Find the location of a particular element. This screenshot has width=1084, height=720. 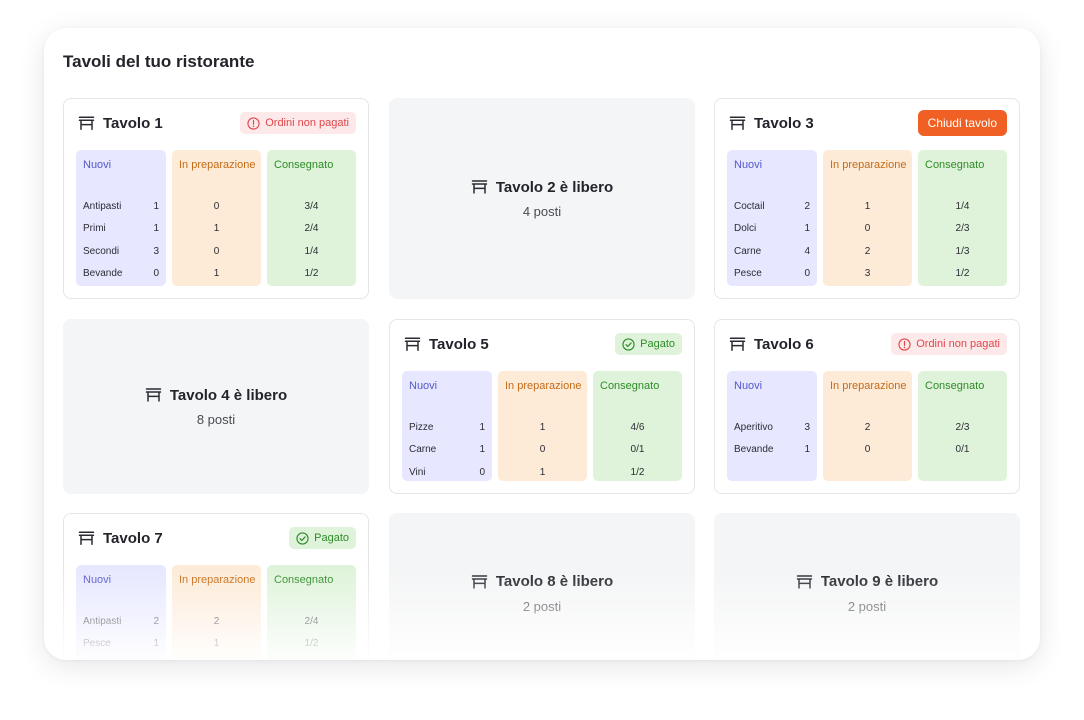

column-rows: 4/6 0/1 1/2 is located at coordinates (637, 450).